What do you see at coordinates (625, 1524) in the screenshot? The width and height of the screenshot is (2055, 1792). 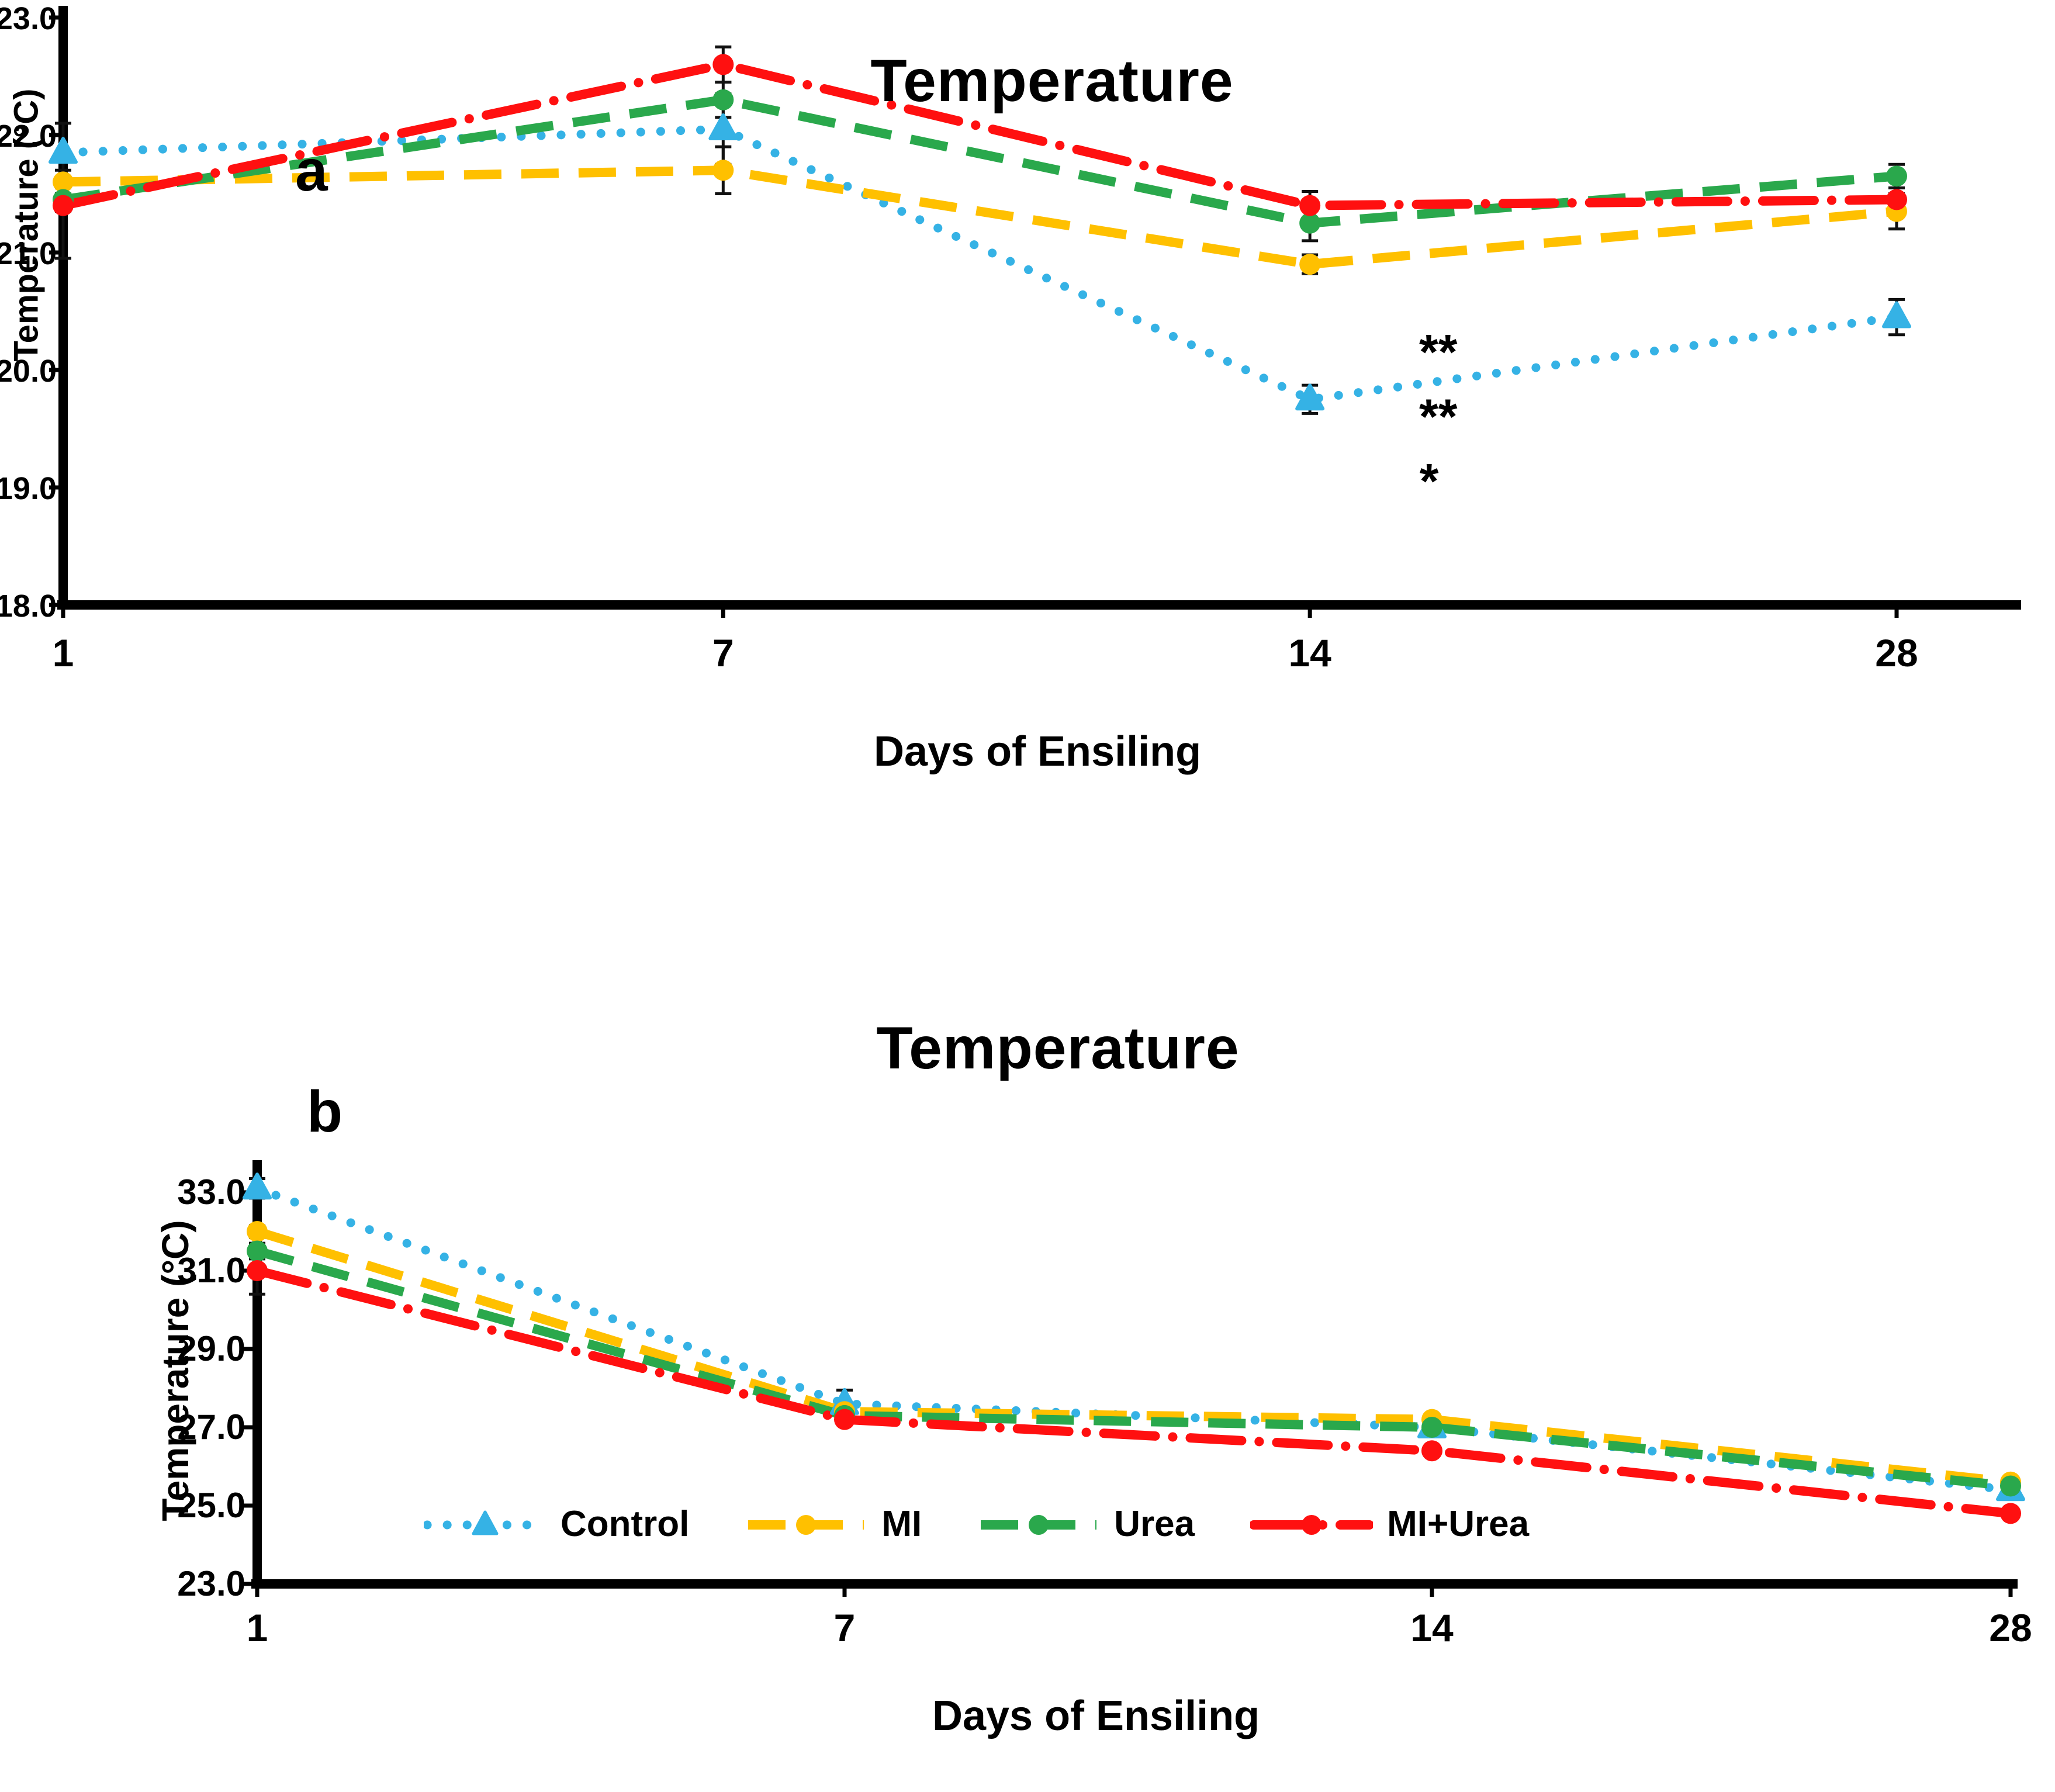 I see `legend-label-control: Control` at bounding box center [625, 1524].